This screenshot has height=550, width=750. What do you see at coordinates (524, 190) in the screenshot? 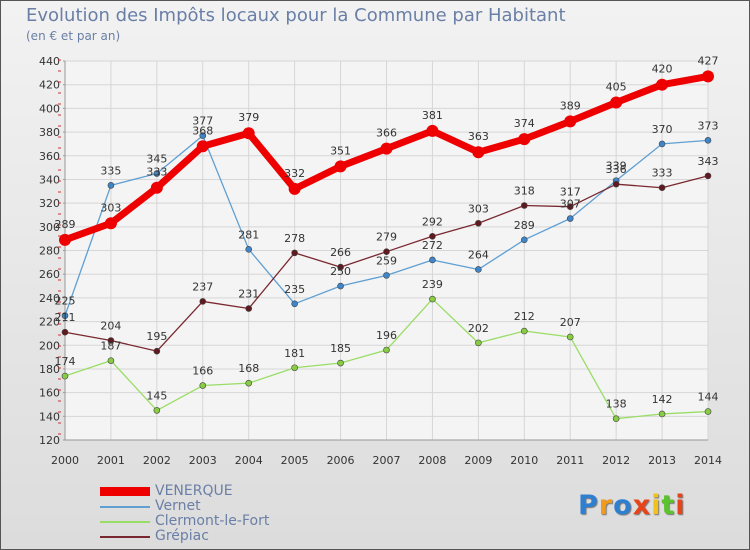
I see `data-label: 318` at bounding box center [524, 190].